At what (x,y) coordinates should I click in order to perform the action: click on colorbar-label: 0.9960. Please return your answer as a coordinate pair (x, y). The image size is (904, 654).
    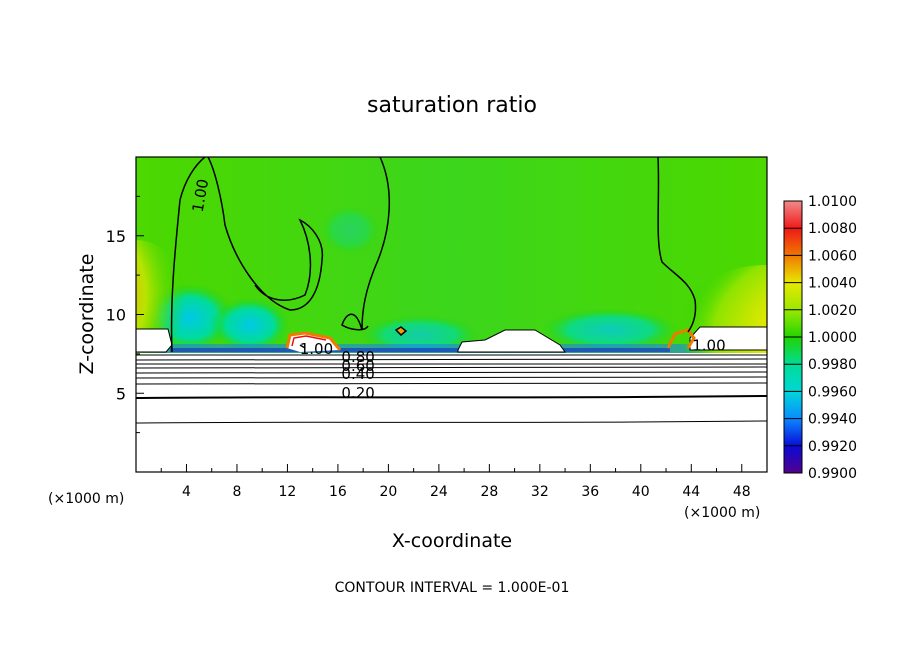
    Looking at the image, I should click on (832, 392).